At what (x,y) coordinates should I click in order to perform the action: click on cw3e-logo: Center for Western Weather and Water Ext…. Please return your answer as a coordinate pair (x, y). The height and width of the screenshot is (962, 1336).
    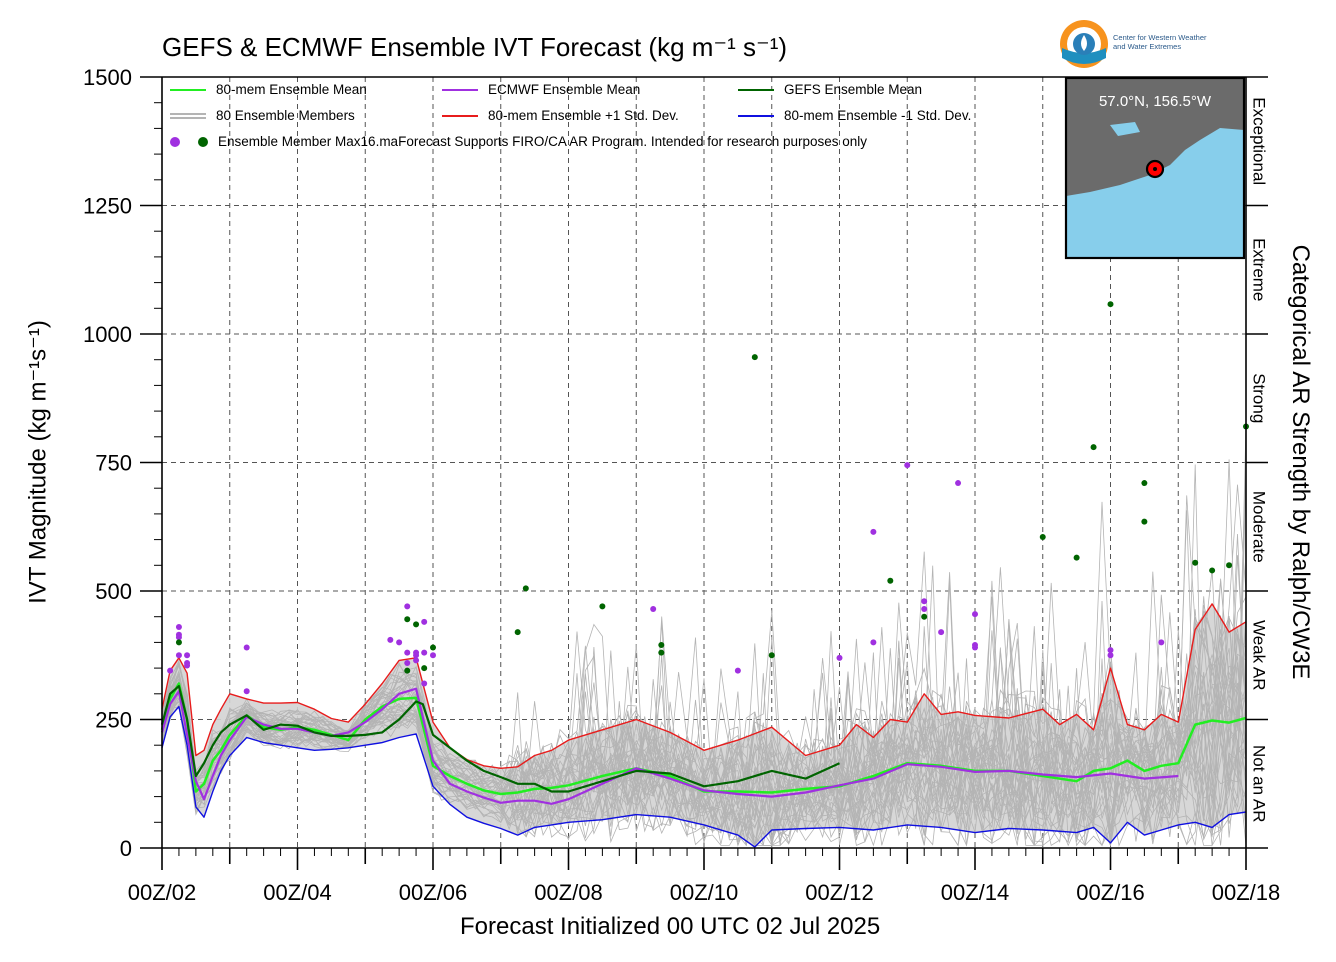
    Looking at the image, I should click on (1158, 45).